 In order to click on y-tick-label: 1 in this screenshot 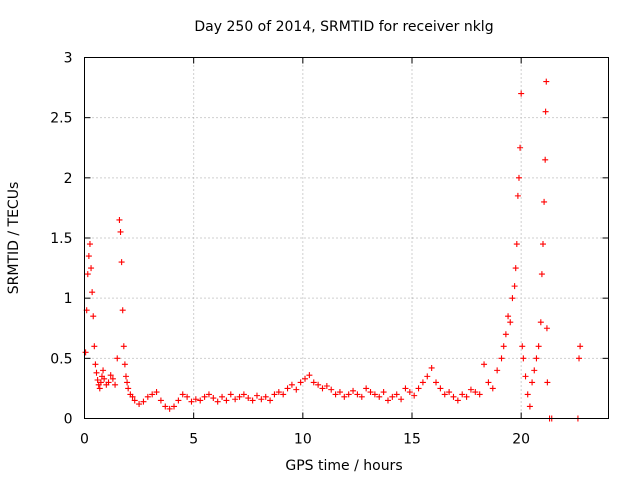, I will do `click(68, 299)`.